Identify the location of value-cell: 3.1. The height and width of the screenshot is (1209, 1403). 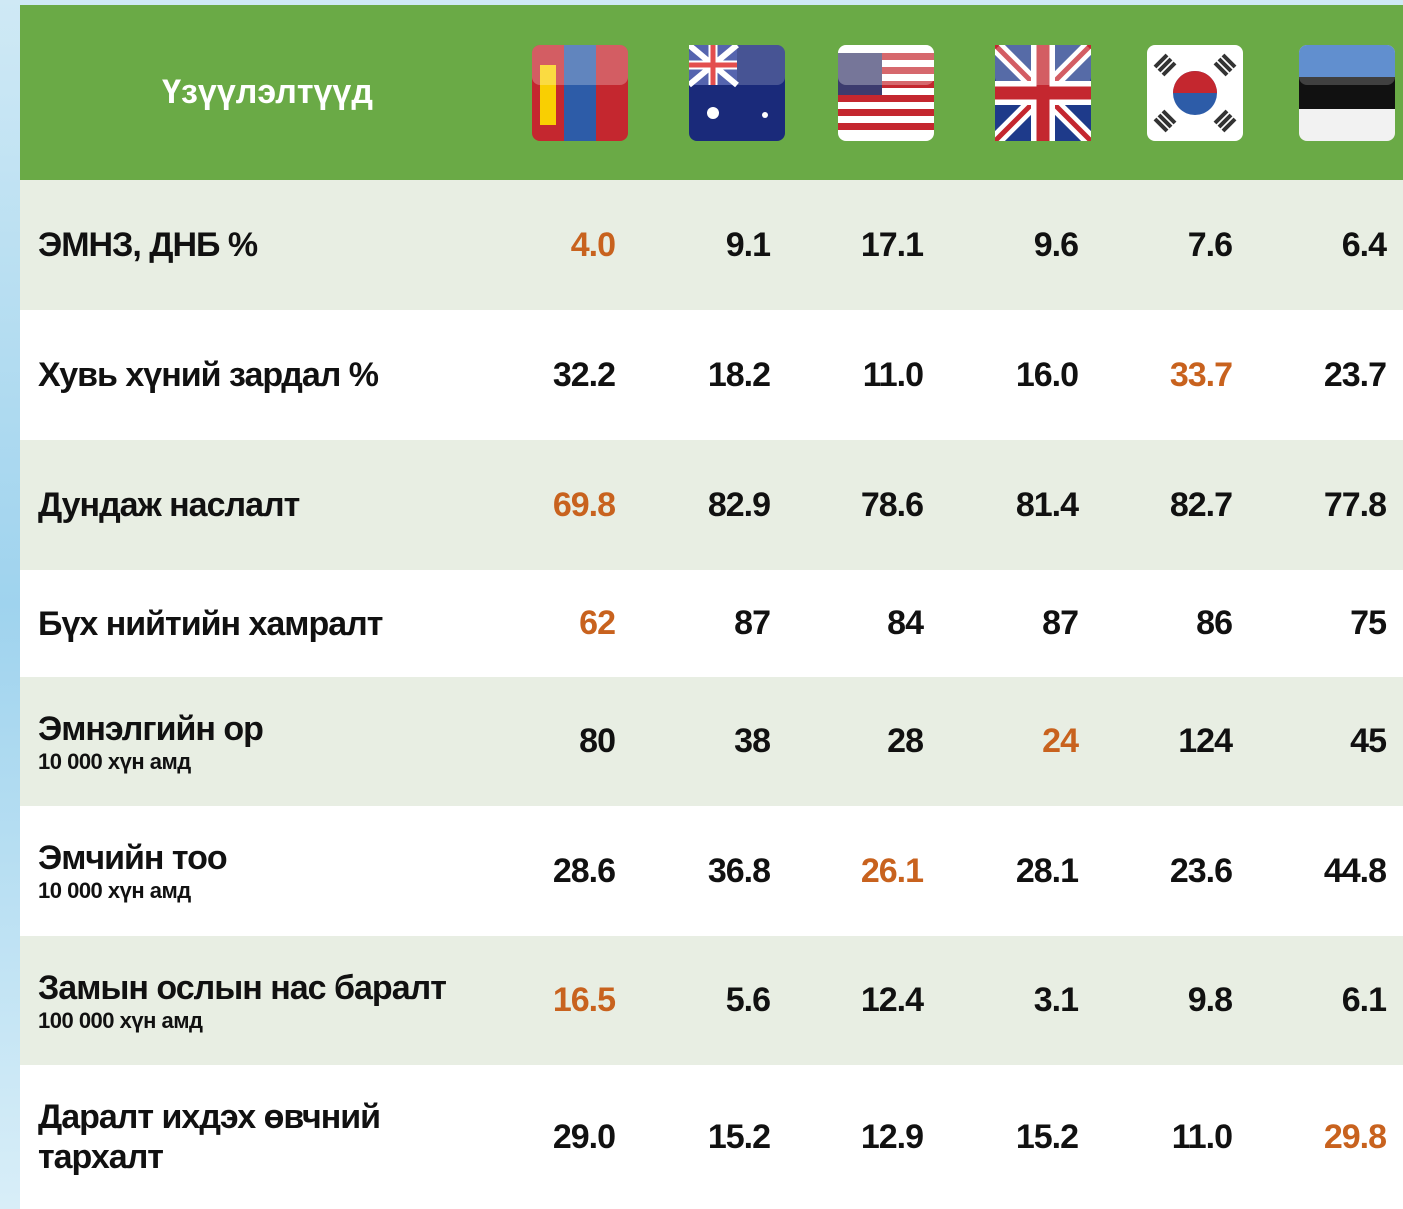
(1056, 1000).